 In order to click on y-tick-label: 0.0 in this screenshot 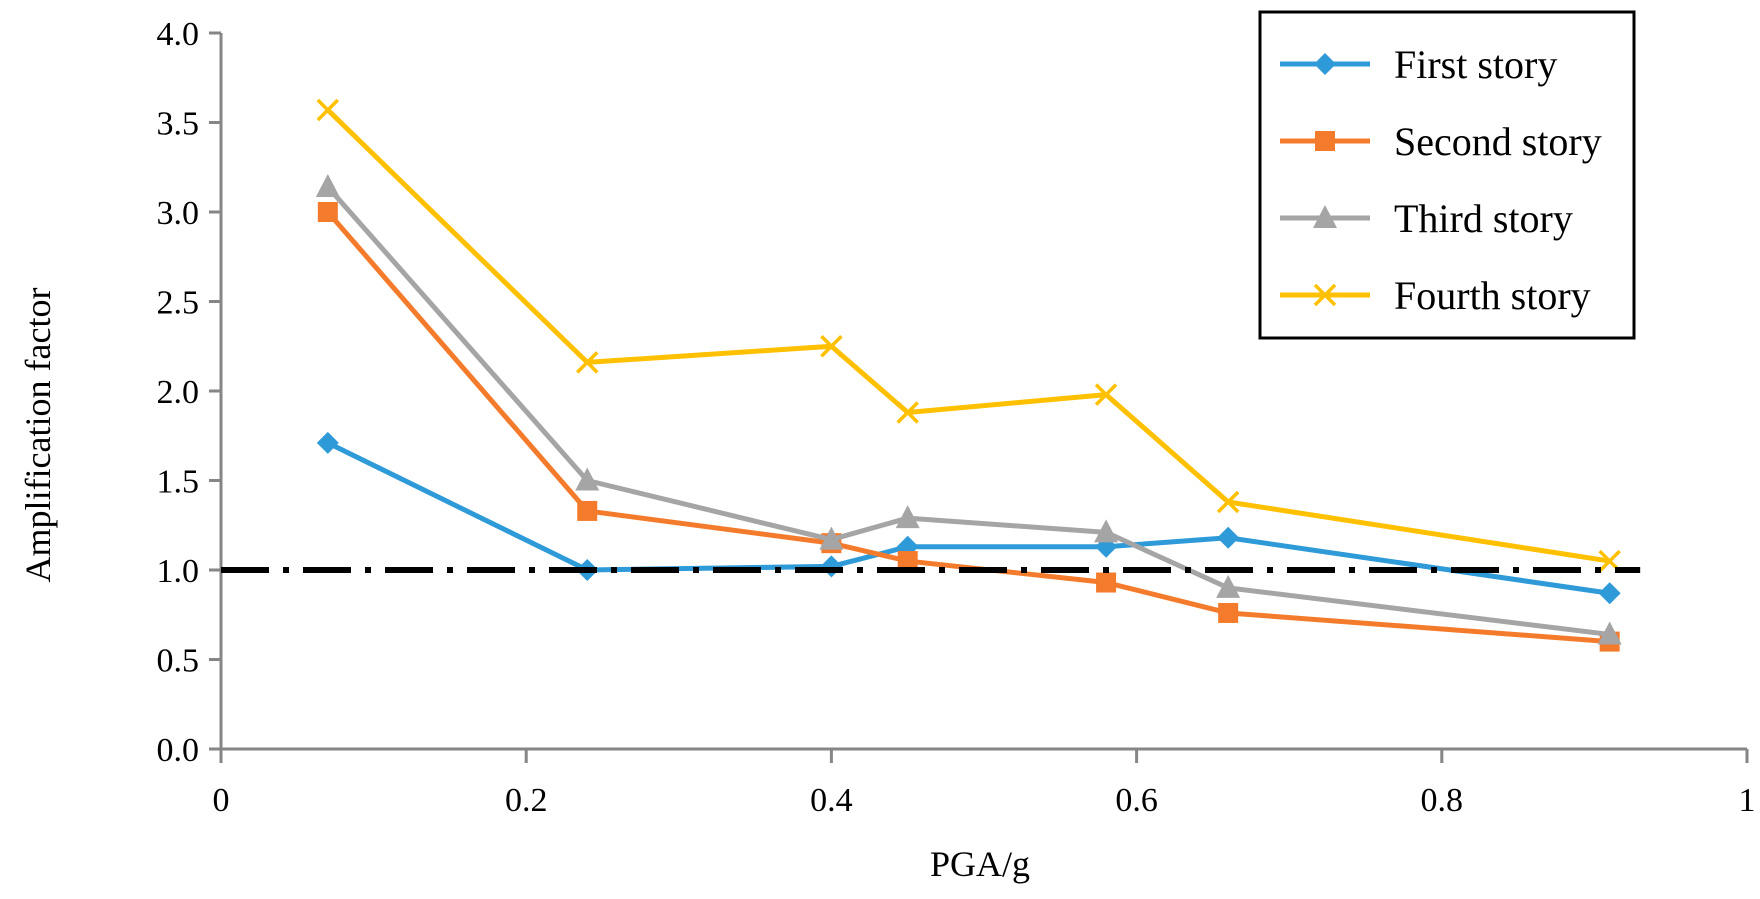, I will do `click(178, 750)`.